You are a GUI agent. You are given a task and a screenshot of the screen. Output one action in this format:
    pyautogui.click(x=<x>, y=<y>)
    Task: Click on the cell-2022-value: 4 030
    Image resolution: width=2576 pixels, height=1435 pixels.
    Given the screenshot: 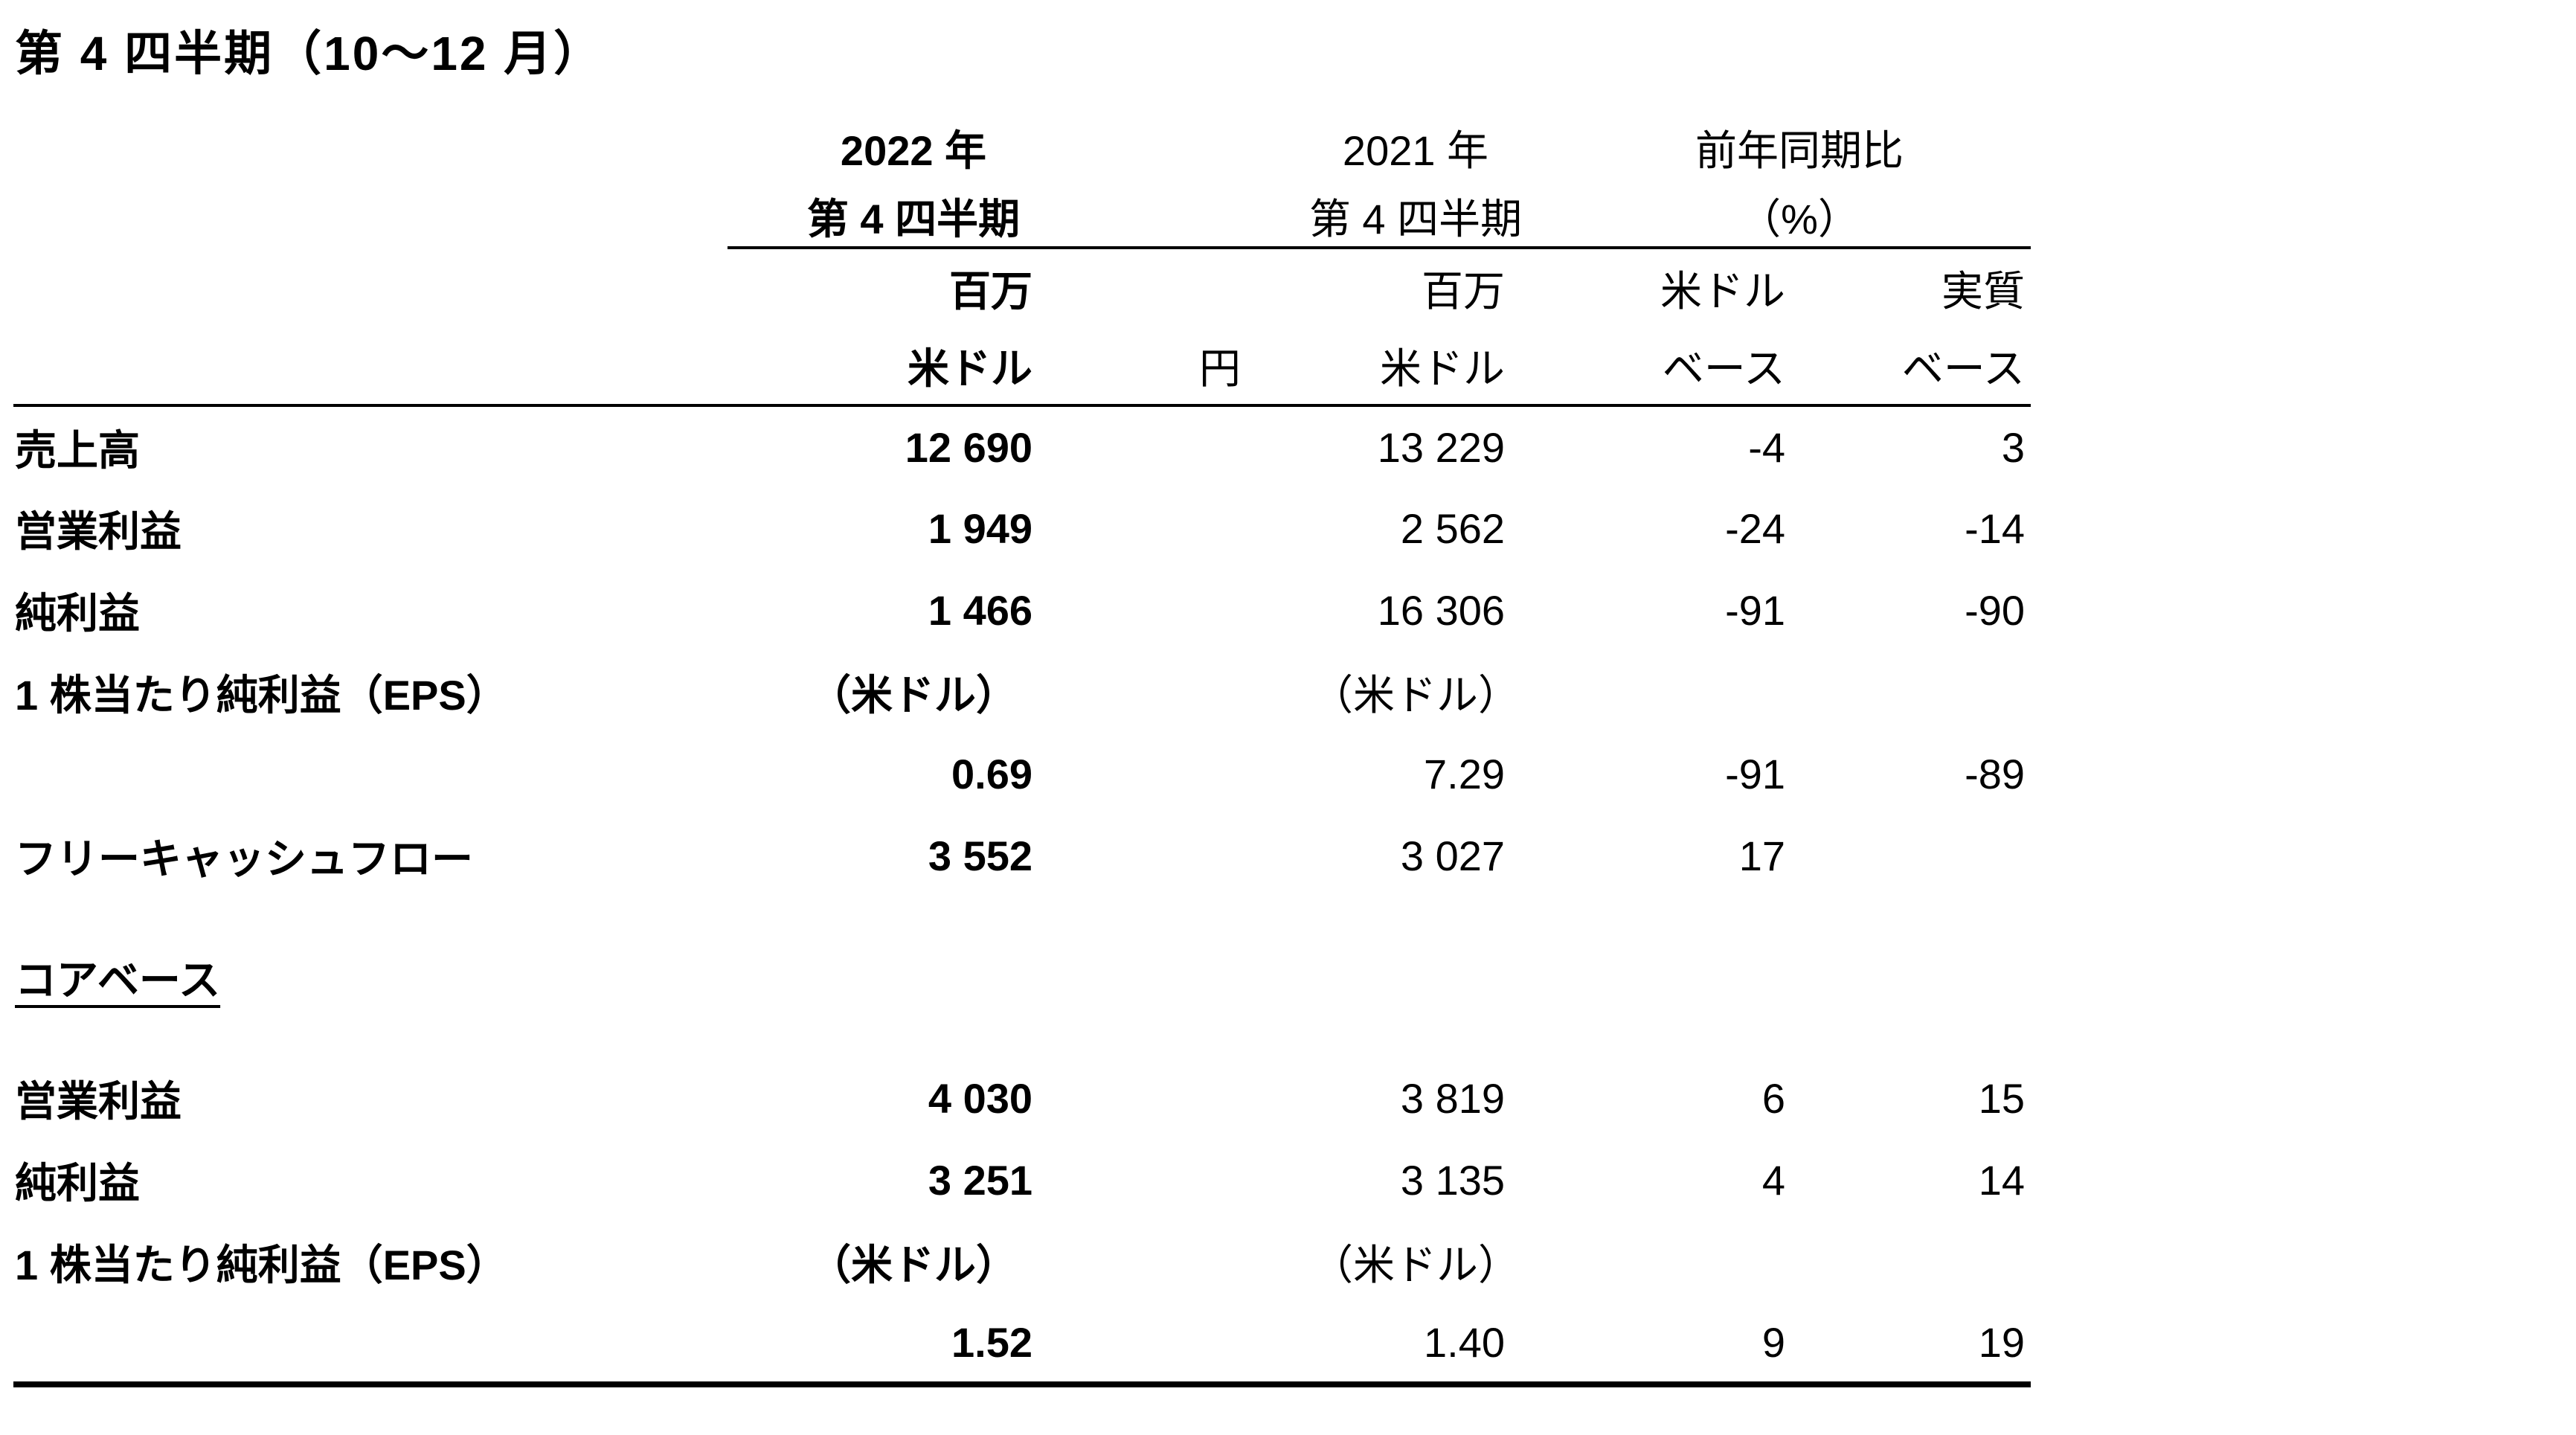 What is the action you would take?
    pyautogui.click(x=980, y=1098)
    